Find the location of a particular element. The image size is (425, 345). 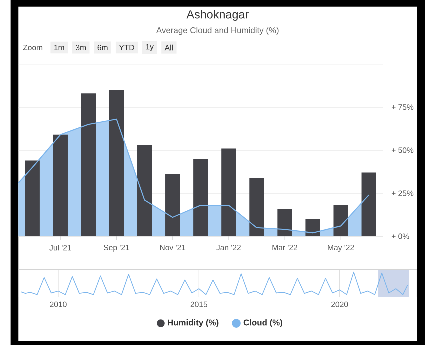

legend-label: Cloud (%) is located at coordinates (263, 324).